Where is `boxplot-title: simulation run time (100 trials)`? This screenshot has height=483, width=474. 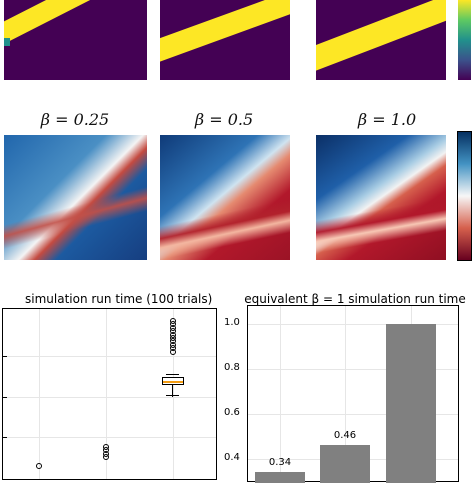
boxplot-title: simulation run time (100 trials) is located at coordinates (119, 299).